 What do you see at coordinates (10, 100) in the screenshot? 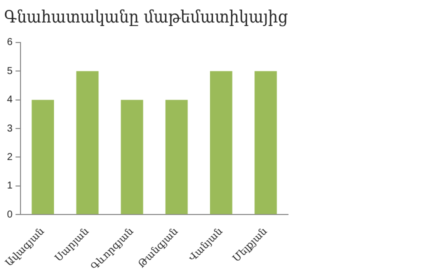
I see `y-tick-label: 4` at bounding box center [10, 100].